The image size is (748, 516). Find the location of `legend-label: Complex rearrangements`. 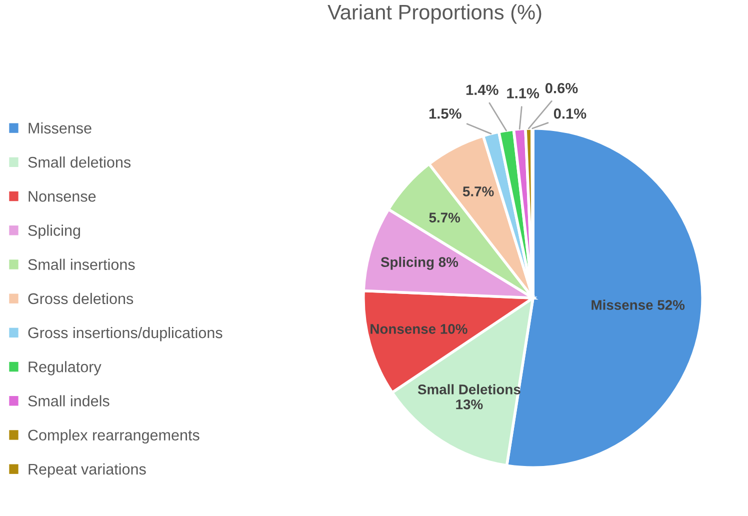

legend-label: Complex rearrangements is located at coordinates (114, 436).